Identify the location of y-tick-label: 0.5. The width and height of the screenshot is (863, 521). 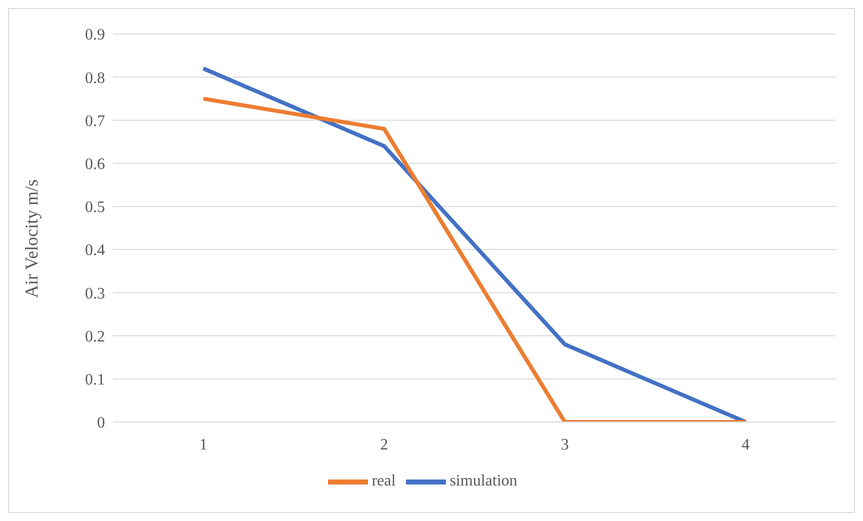
(95, 207).